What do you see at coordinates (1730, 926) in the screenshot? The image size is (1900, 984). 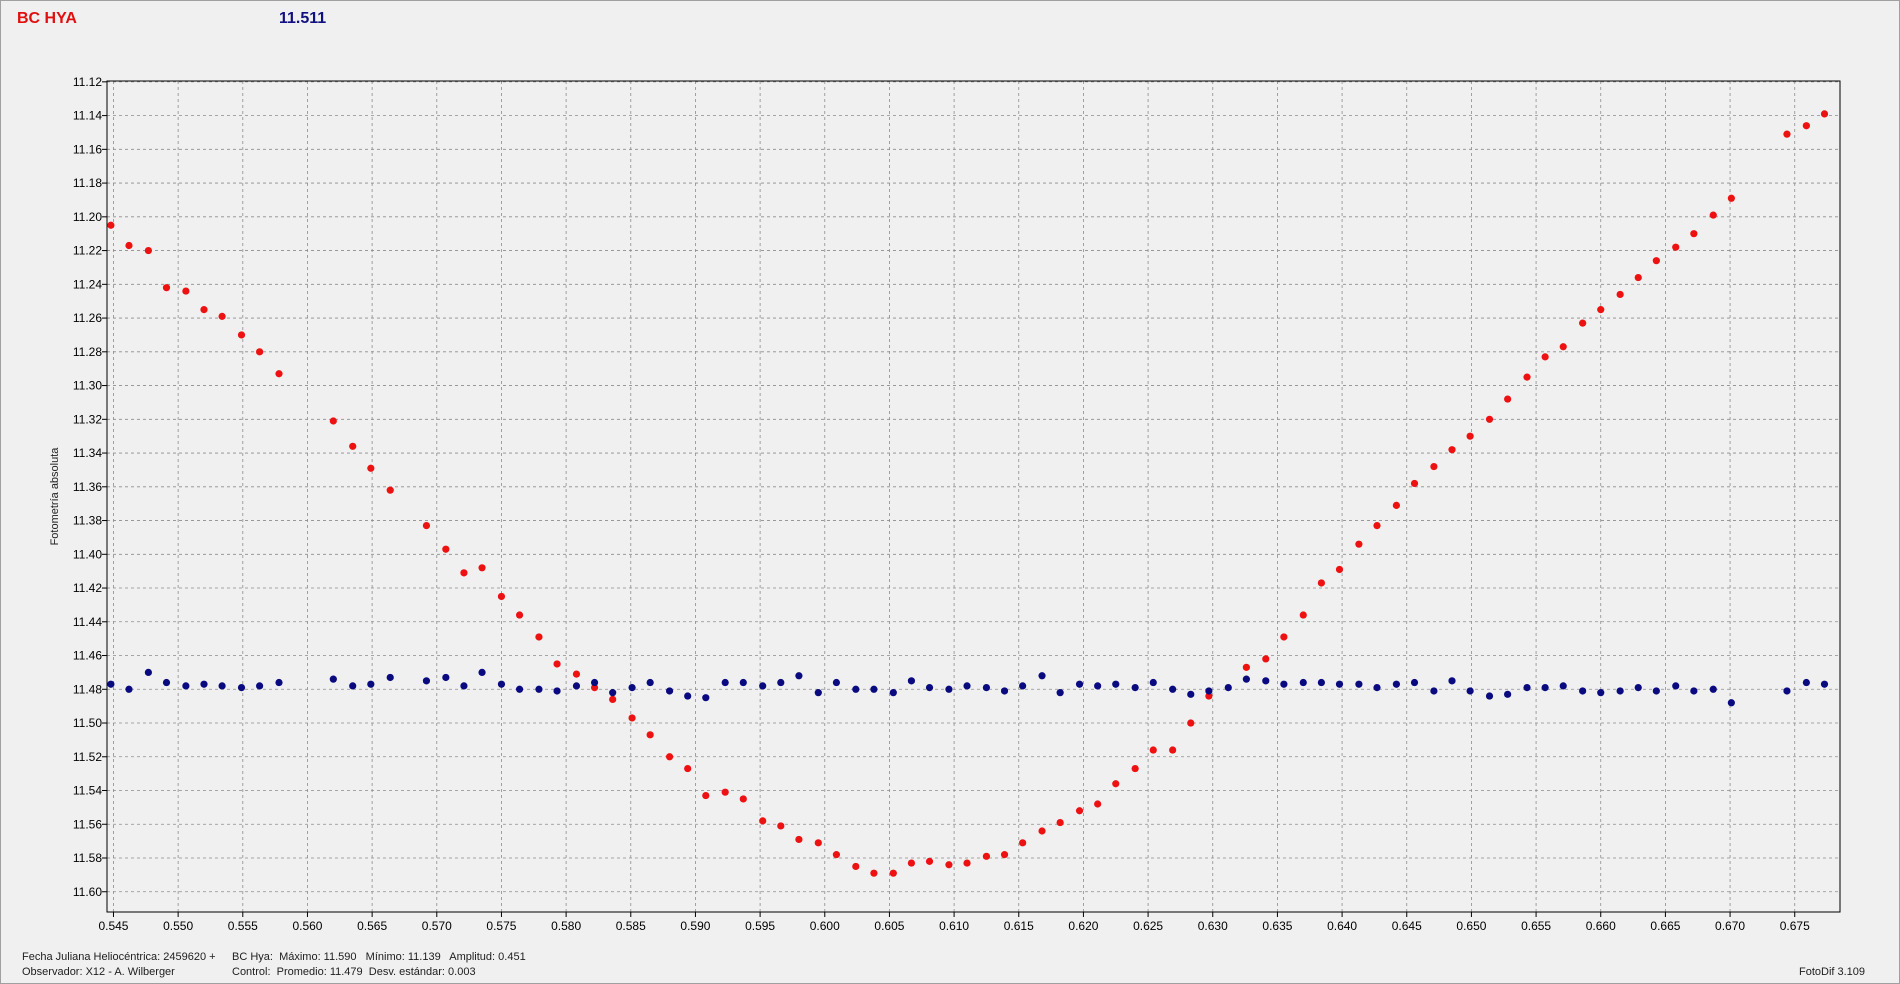 I see `x-tick-label: 0.670` at bounding box center [1730, 926].